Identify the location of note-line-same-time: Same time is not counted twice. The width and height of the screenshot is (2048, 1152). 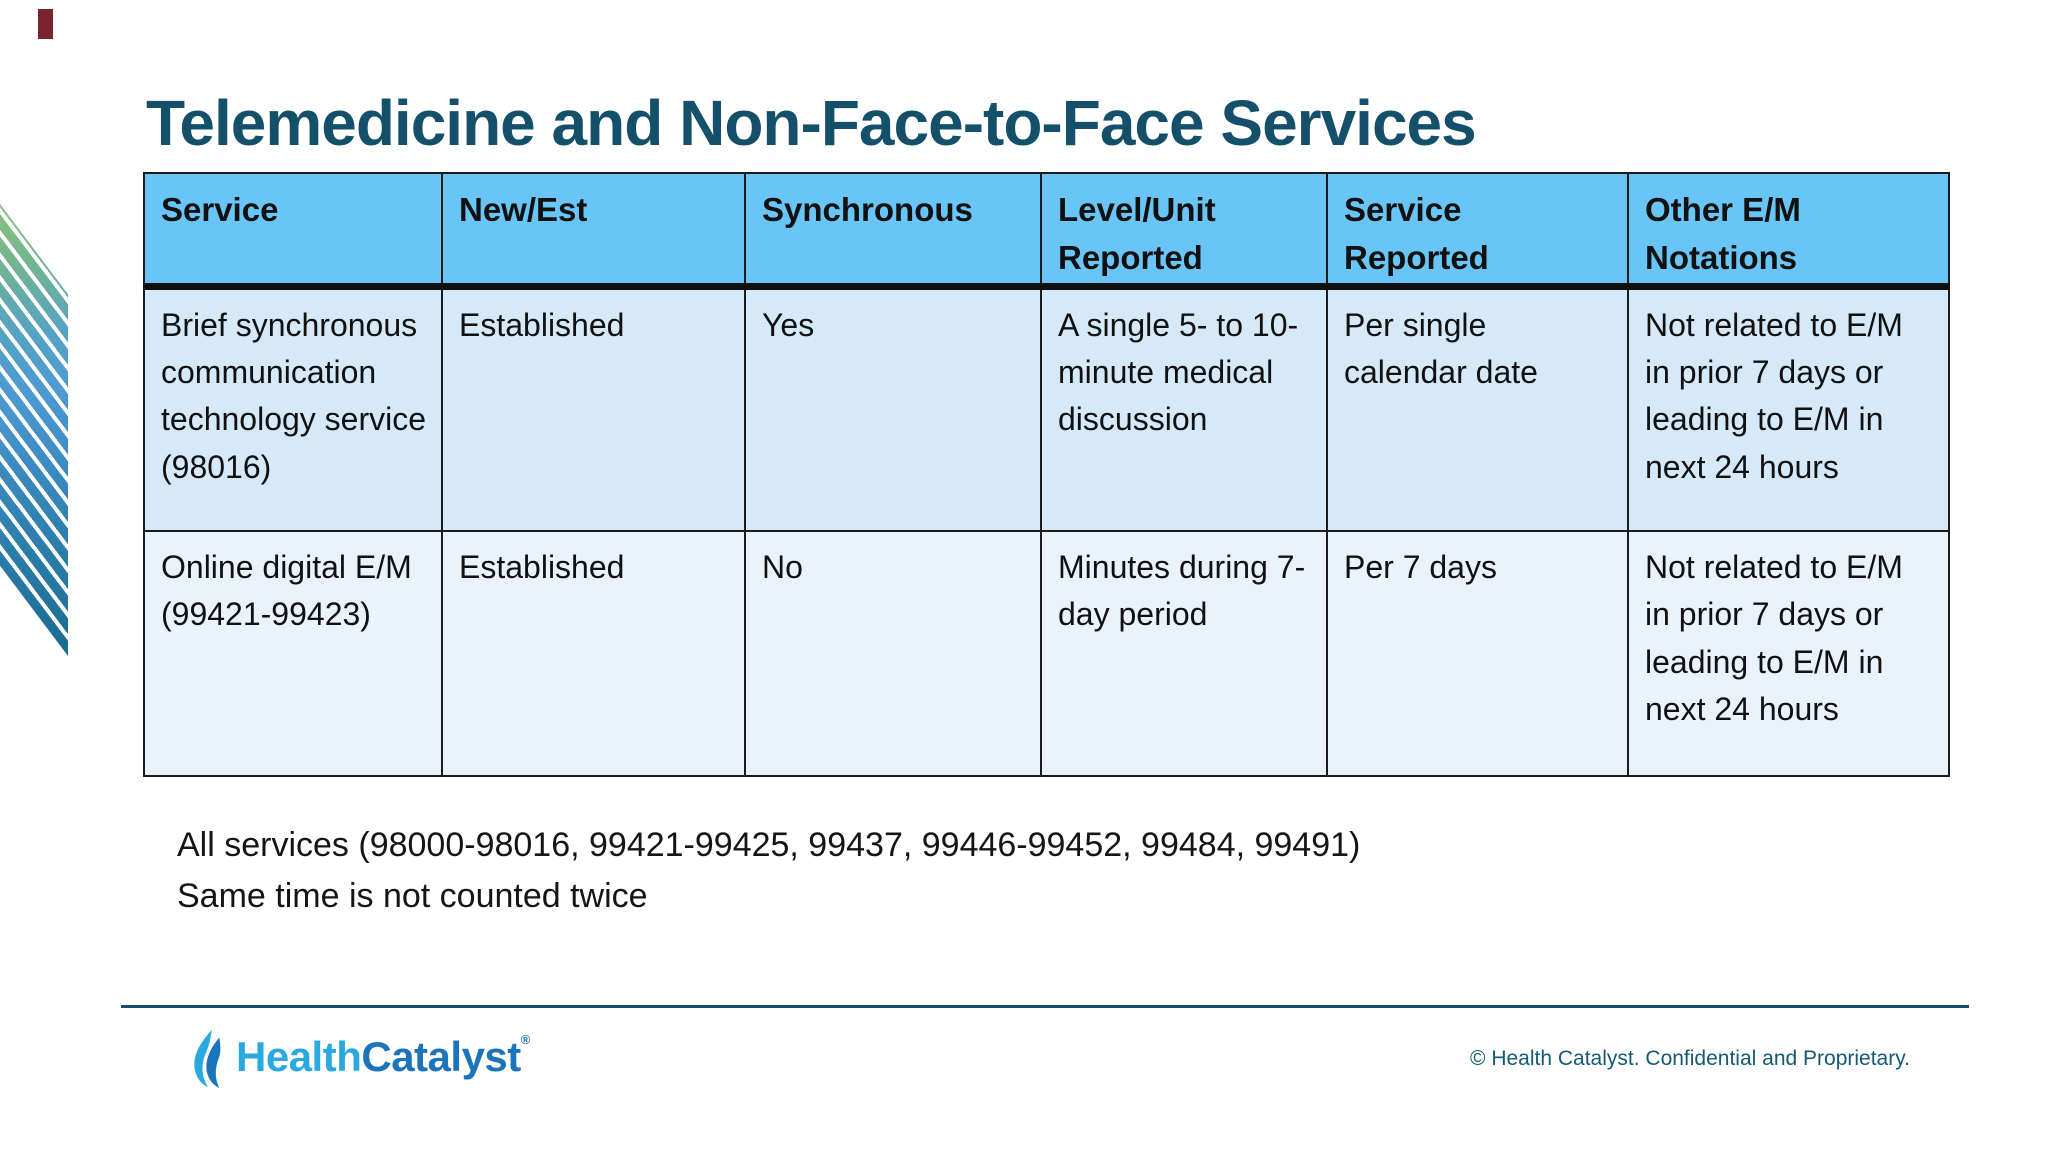
(412, 896).